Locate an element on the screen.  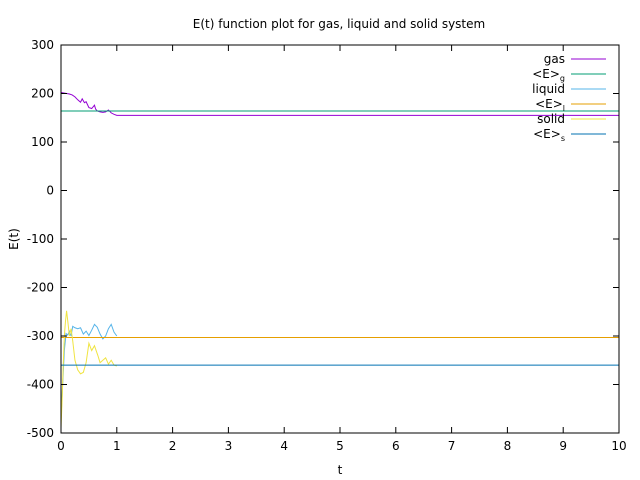
x-tick-label: 6 is located at coordinates (396, 446).